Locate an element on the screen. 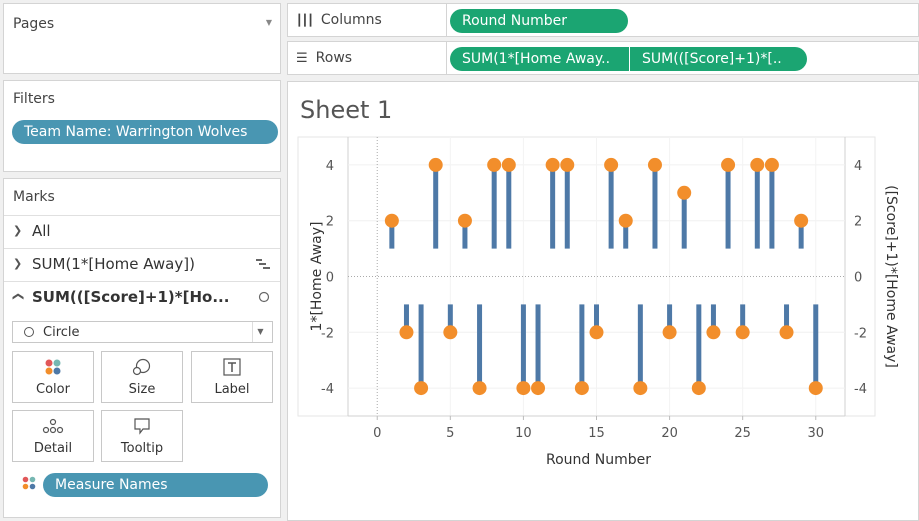 The height and width of the screenshot is (521, 919). y-axis-title-left: 1*[Home Away] is located at coordinates (317, 277).